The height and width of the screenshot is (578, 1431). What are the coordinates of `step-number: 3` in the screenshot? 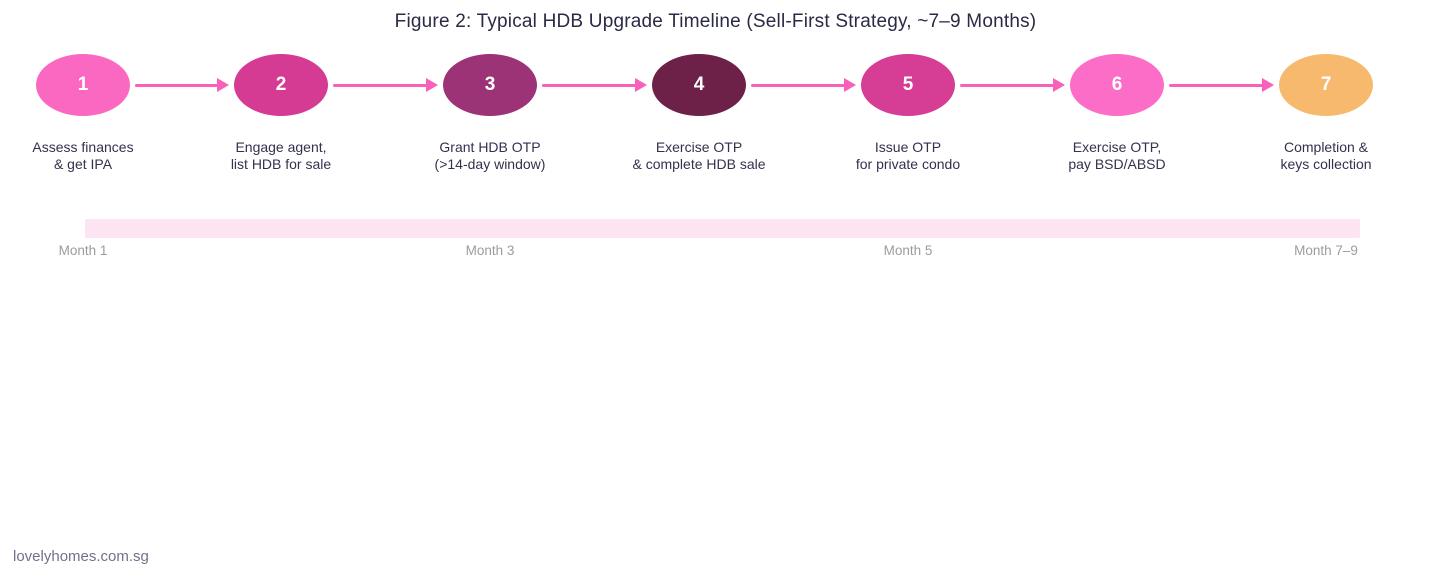 It's located at (490, 84).